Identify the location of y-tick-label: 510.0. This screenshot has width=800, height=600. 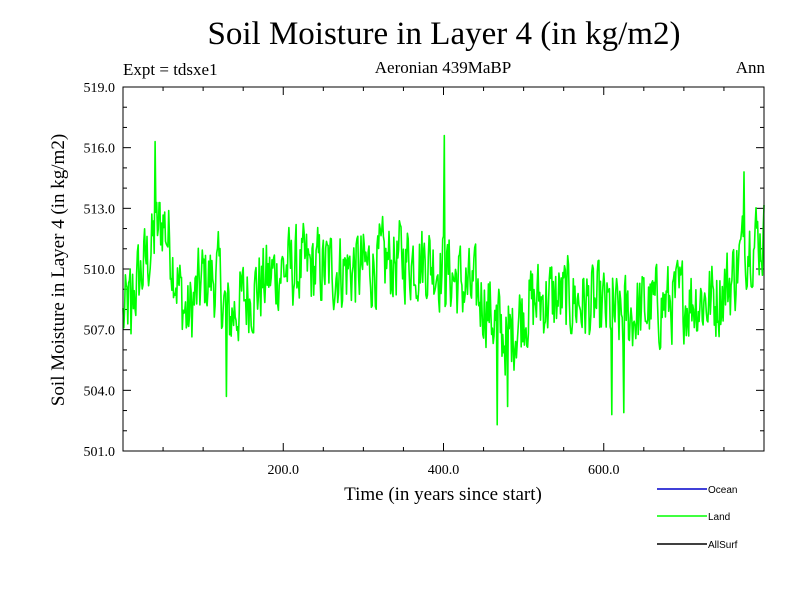
(100, 270).